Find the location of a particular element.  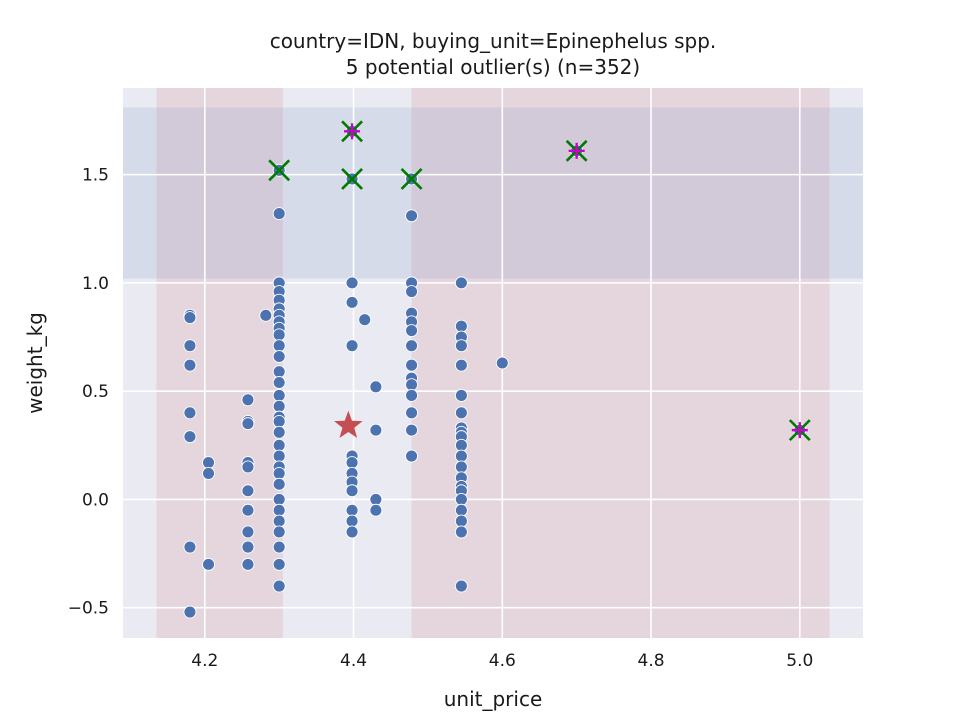

x-axis-ticks: 4.2 4.4 4.6 4.8 5.0 is located at coordinates (502, 661).